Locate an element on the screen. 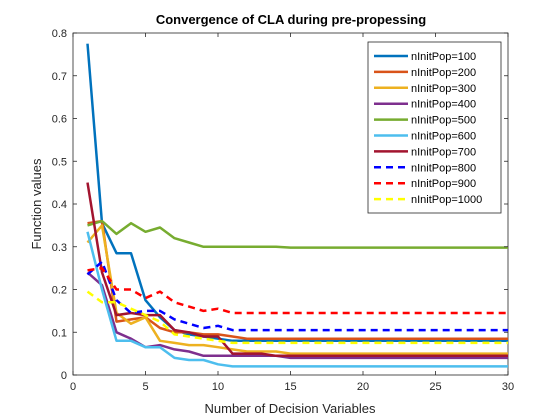 The image size is (560, 420). y-tick-label: 0.8 is located at coordinates (59, 34).